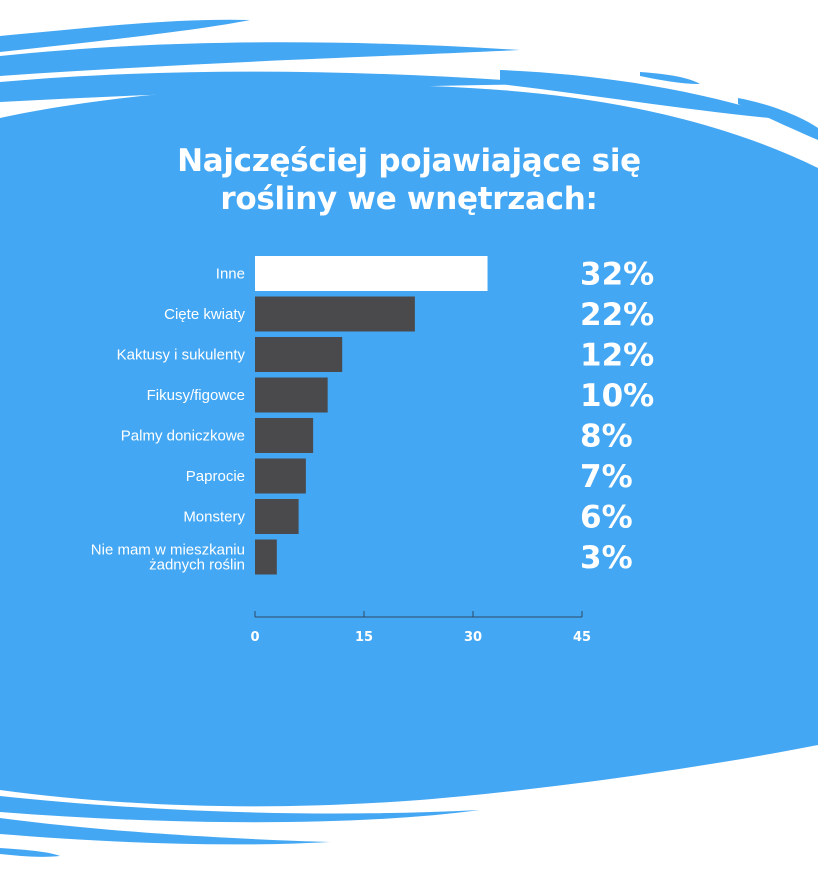 The image size is (818, 872). Describe the element at coordinates (473, 637) in the screenshot. I see `x-tick-label-2: 30` at that location.